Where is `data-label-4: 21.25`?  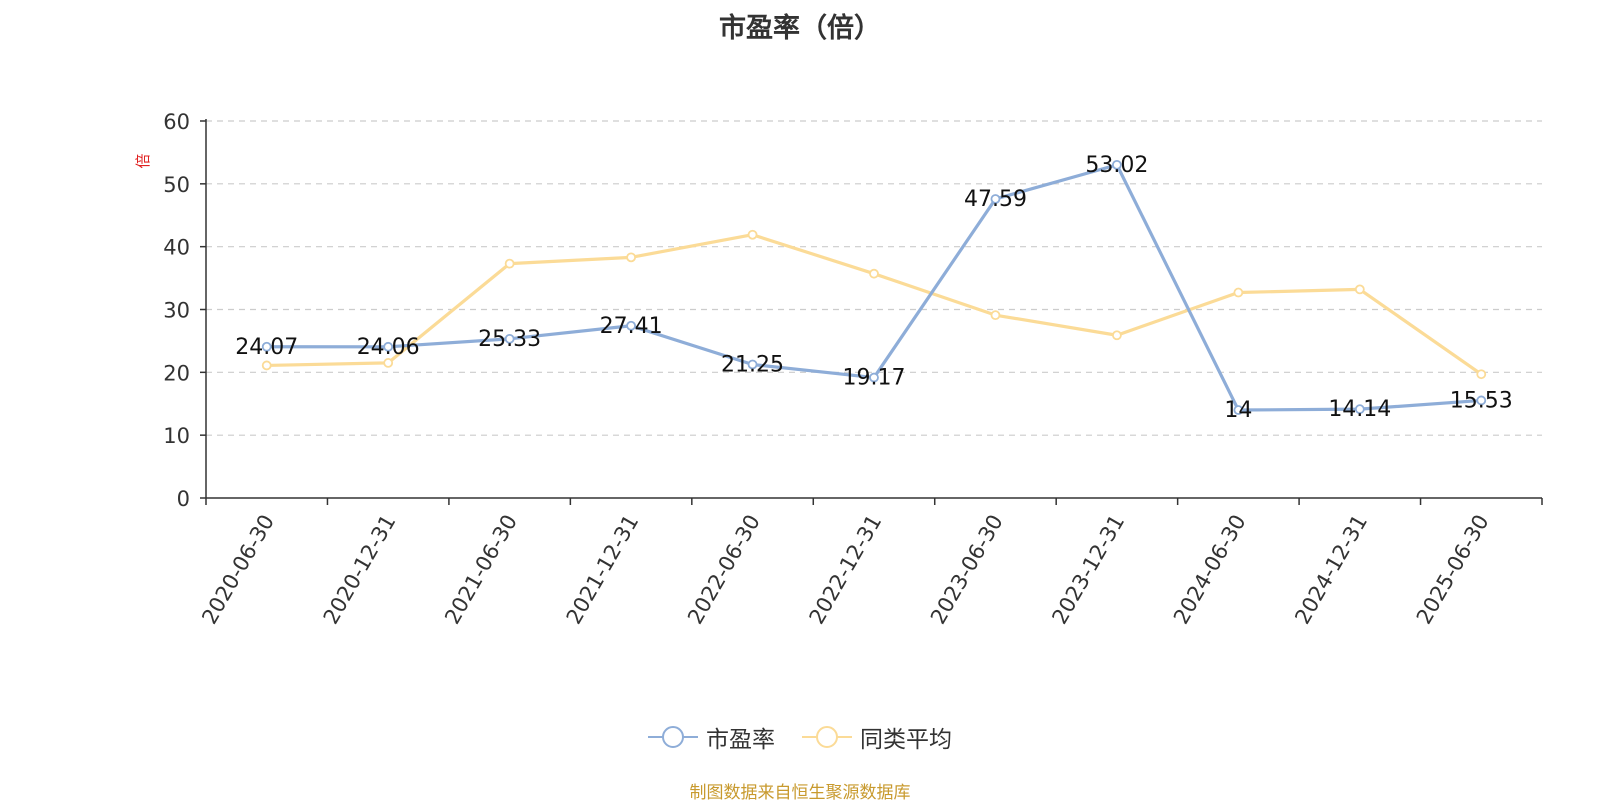
data-label-4: 21.25 is located at coordinates (752, 364).